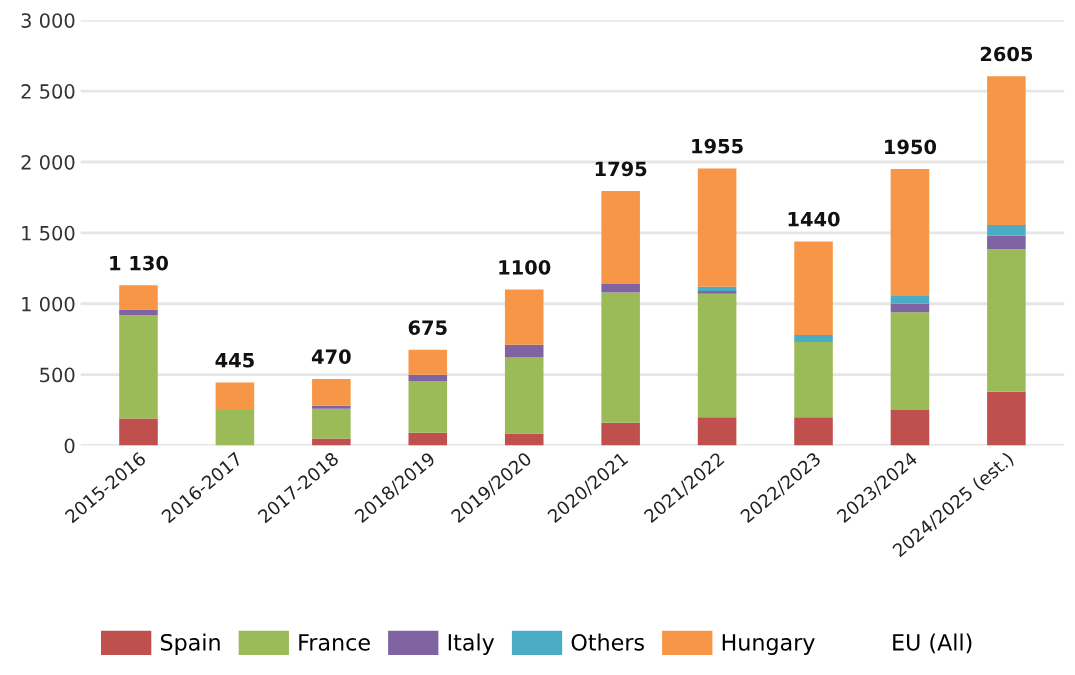 This screenshot has height=675, width=1075. I want to click on total-label: 1100, so click(525, 267).